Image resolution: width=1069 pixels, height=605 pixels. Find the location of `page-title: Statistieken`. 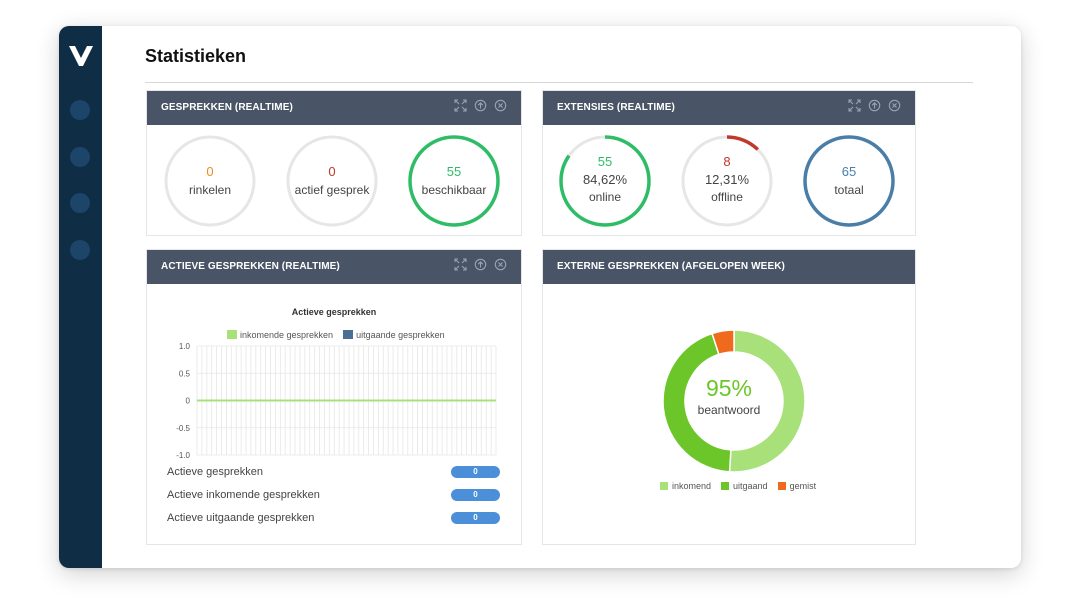

page-title: Statistieken is located at coordinates (196, 56).